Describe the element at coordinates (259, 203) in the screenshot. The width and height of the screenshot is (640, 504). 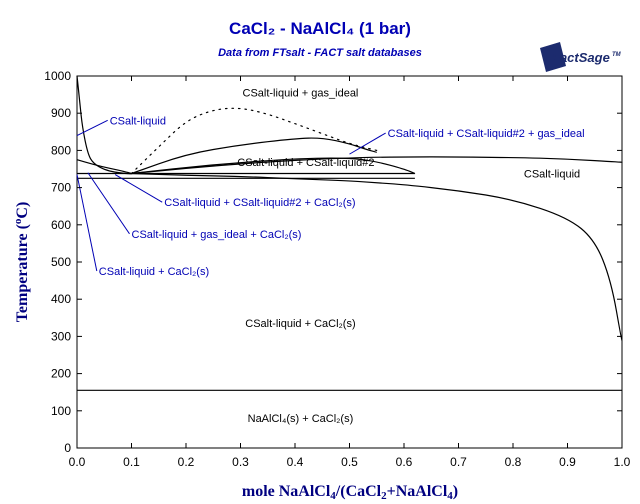
I see `callout-label: CSalt-liquid + CSalt-liquid#2 + CaCl₂(s)` at that location.